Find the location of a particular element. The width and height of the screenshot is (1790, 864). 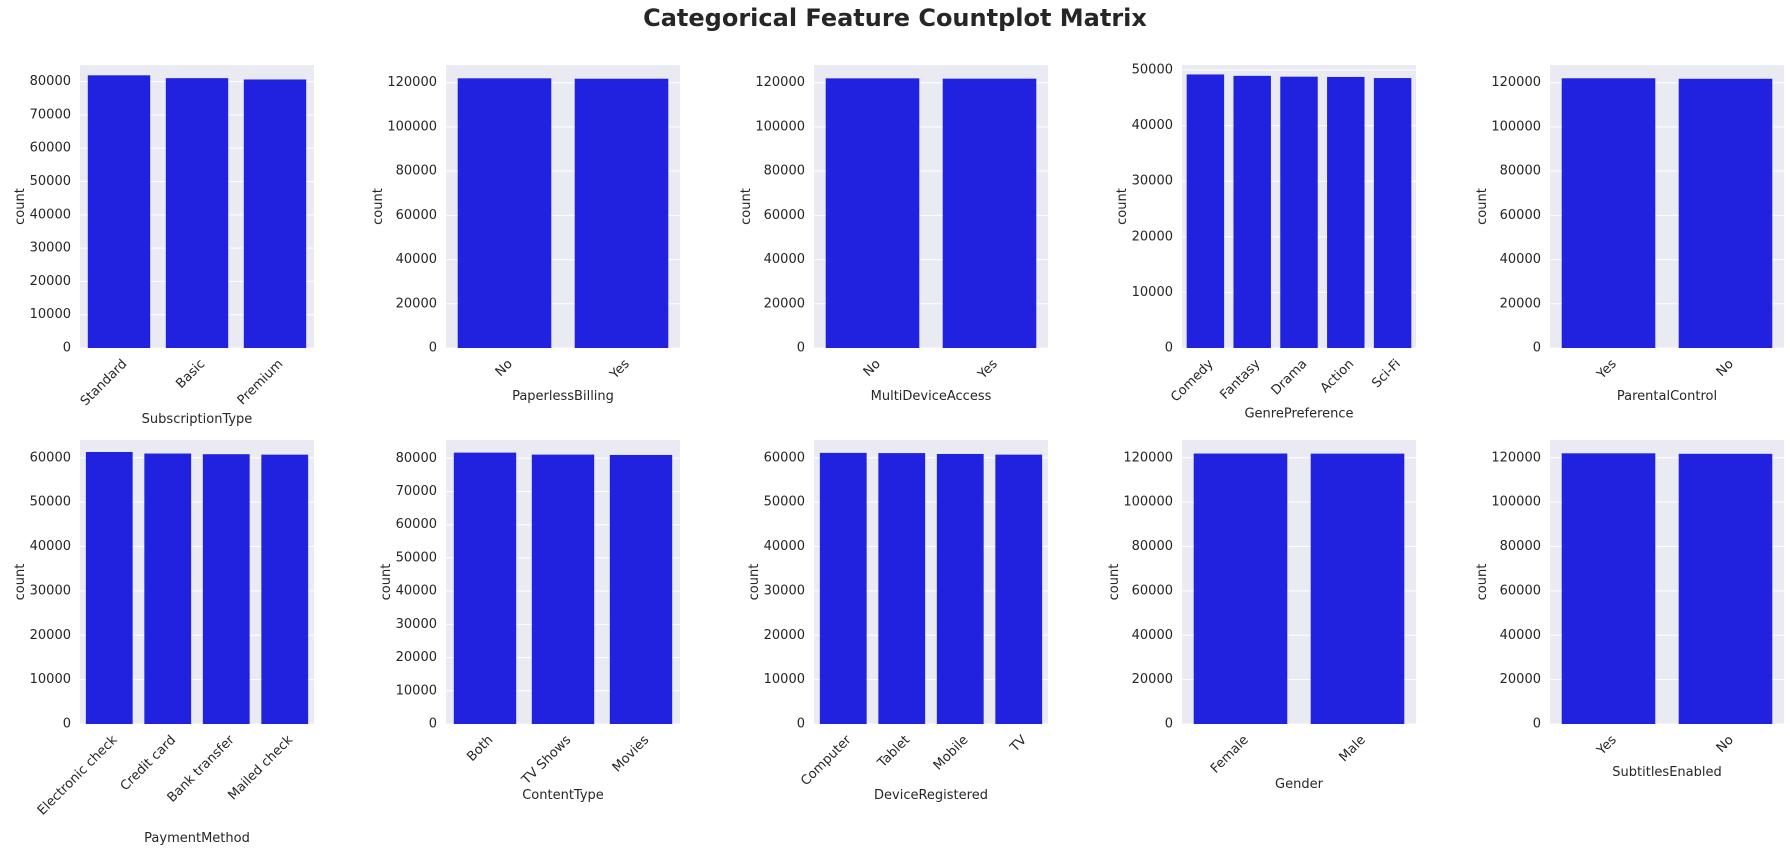

x-tick-label: Sci-Fi is located at coordinates (1386, 374).